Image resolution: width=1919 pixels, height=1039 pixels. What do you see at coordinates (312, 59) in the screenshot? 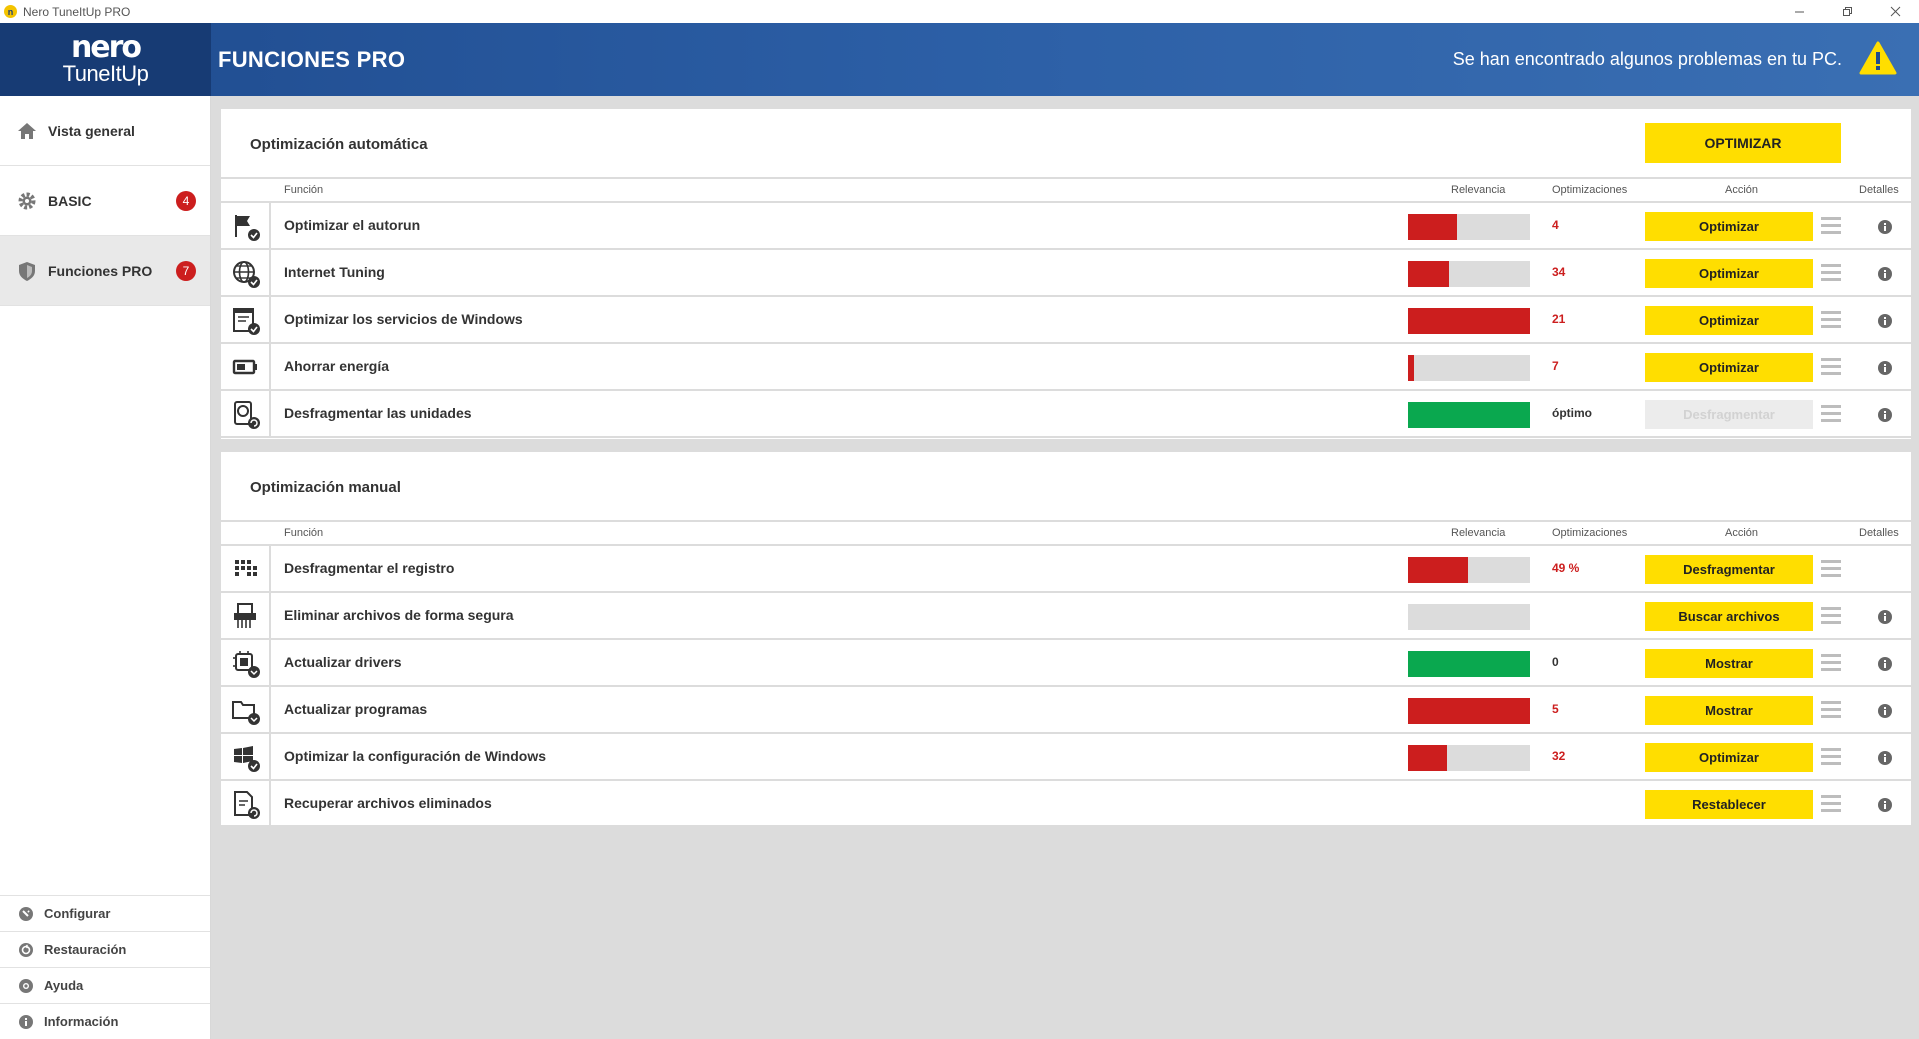
I see `page-title: FUNCIONES PRO` at bounding box center [312, 59].